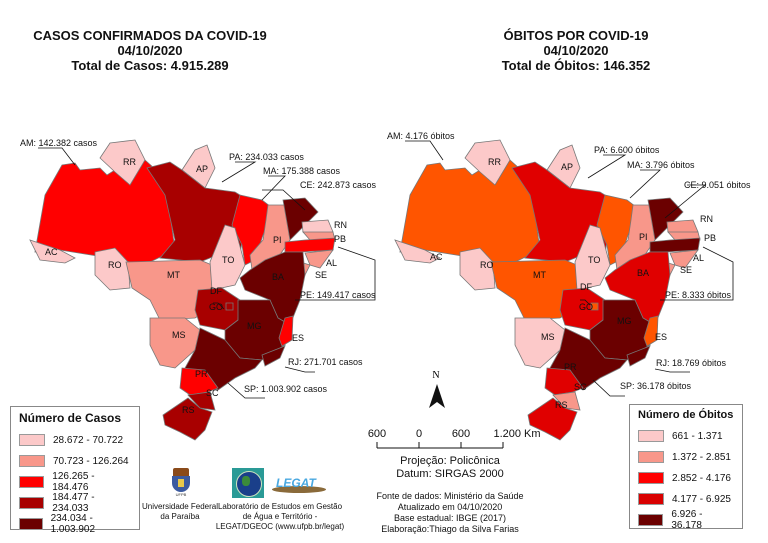 The image size is (768, 543). Describe the element at coordinates (686, 457) in the screenshot. I see `legend-class: 1.372 - 2.851` at that location.